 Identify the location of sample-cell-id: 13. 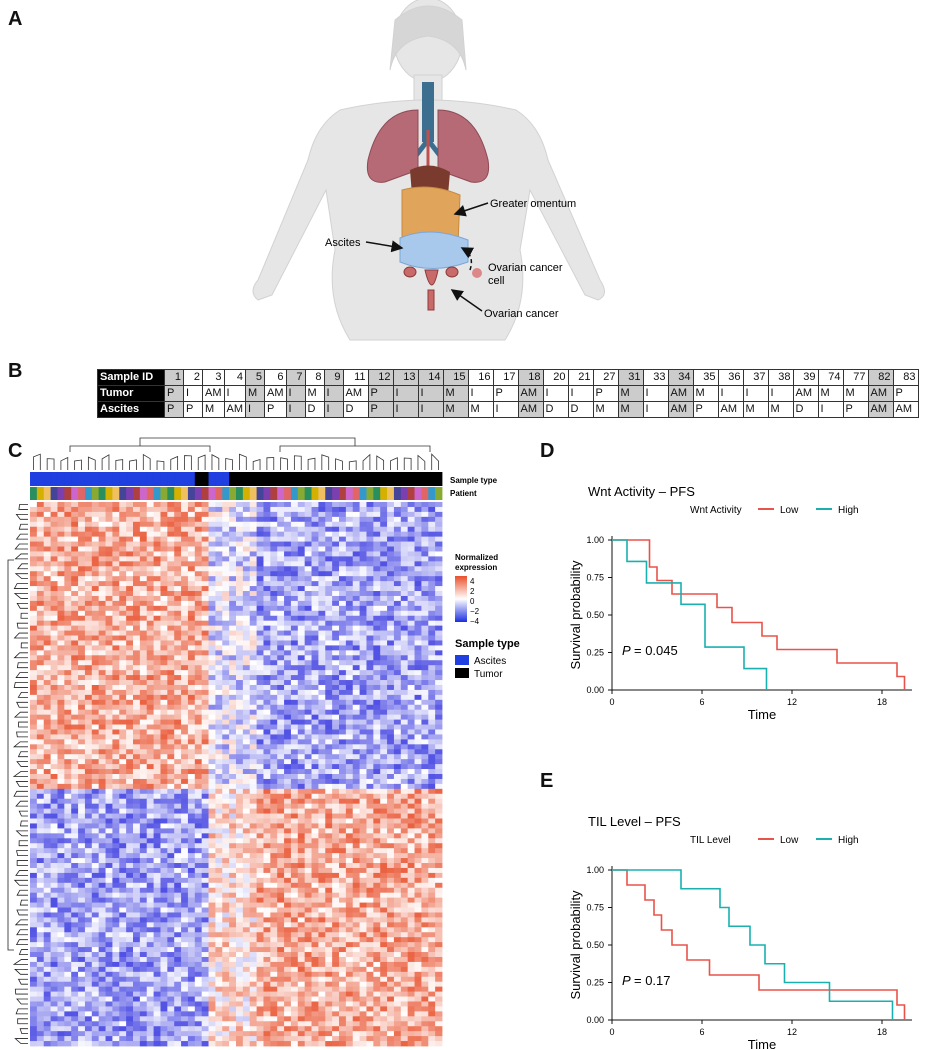
(405, 377).